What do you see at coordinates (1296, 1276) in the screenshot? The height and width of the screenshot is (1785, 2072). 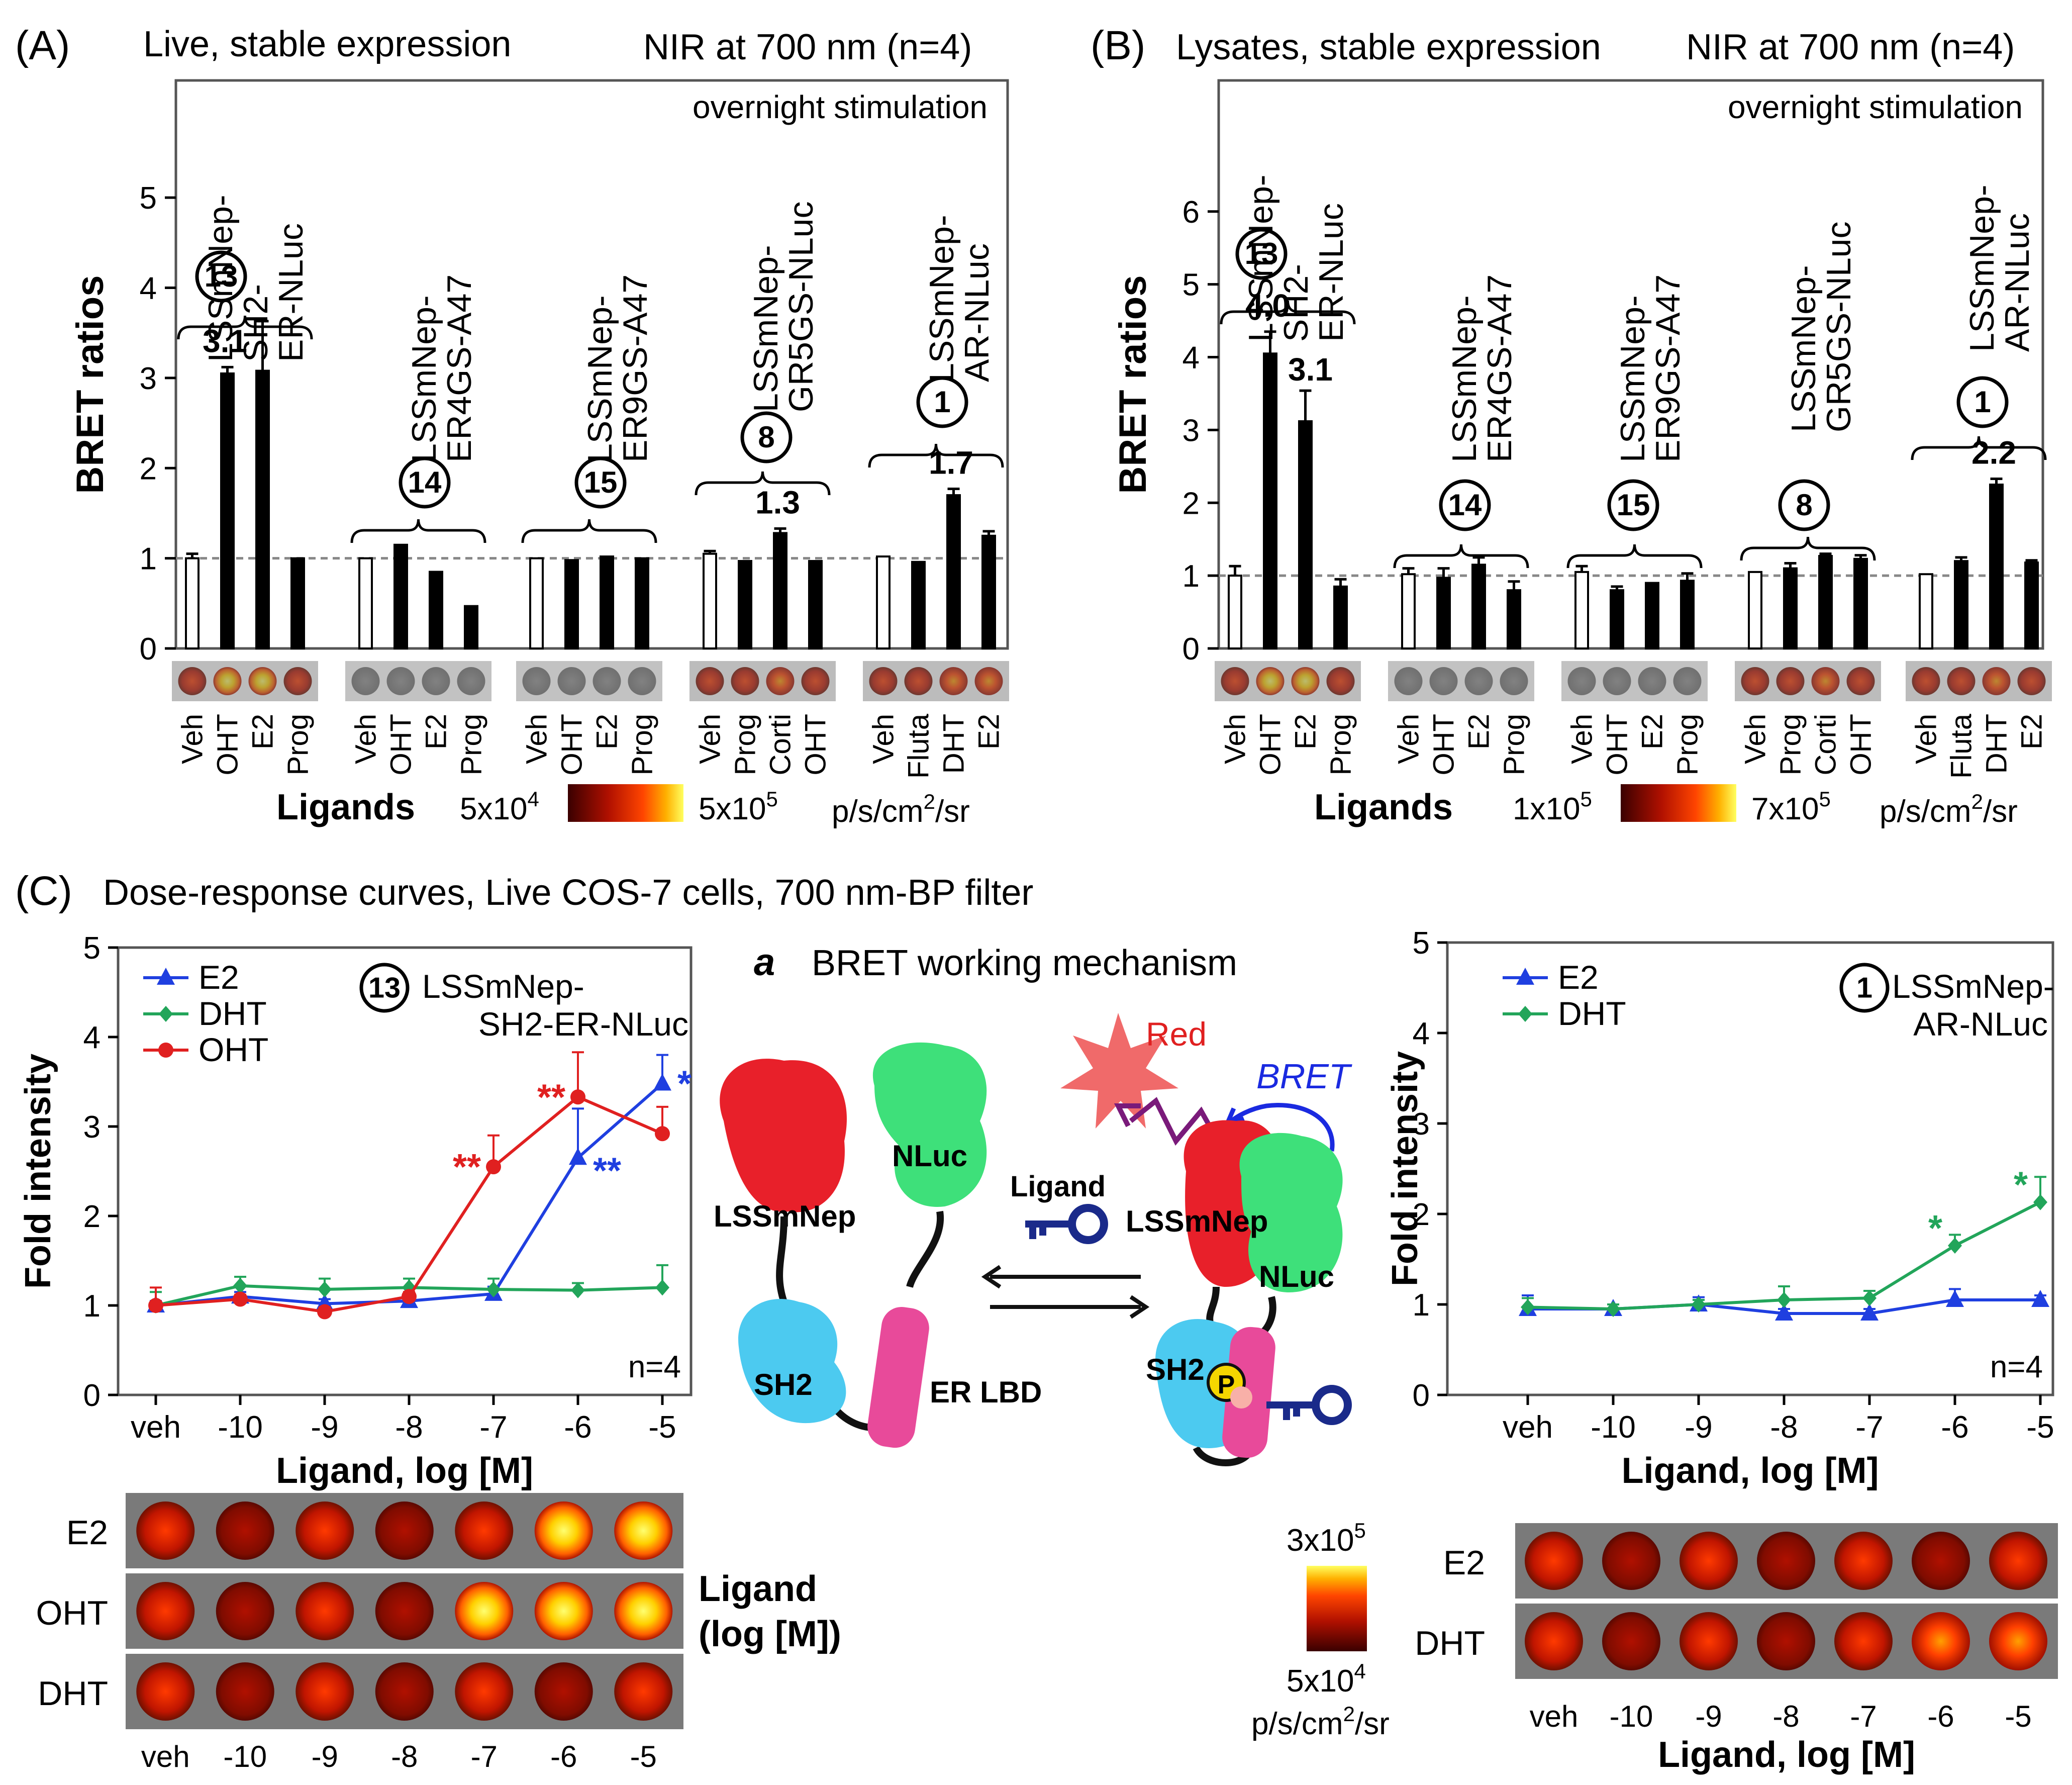 I see `nluc-label-right: NLuc` at bounding box center [1296, 1276].